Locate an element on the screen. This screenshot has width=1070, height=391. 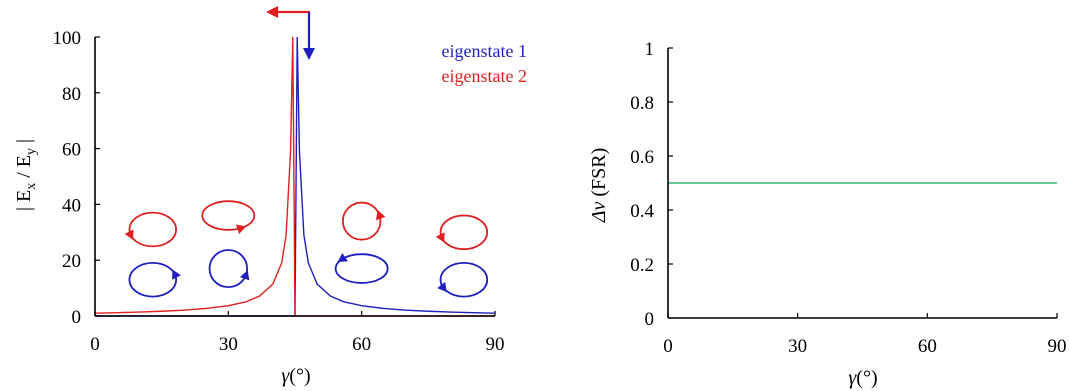
left-y-tick-label: 40 is located at coordinates (71, 205).